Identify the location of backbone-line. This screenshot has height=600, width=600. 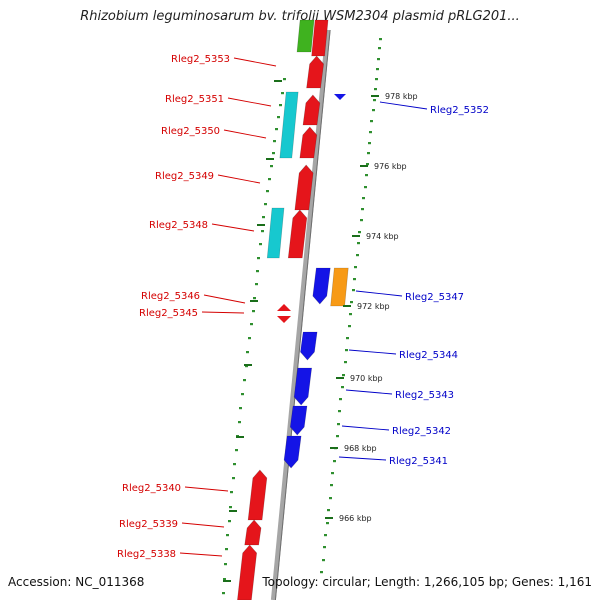
(300, 314).